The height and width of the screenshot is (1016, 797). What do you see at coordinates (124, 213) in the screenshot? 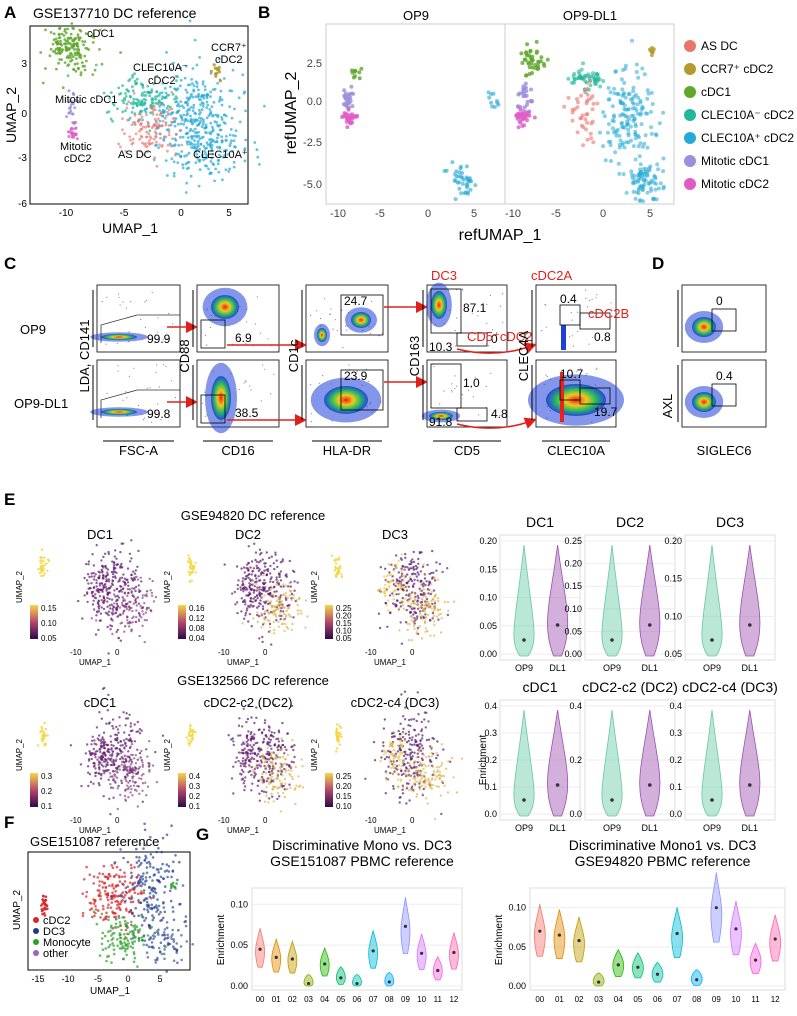
I see `x-tick: -5` at bounding box center [124, 213].